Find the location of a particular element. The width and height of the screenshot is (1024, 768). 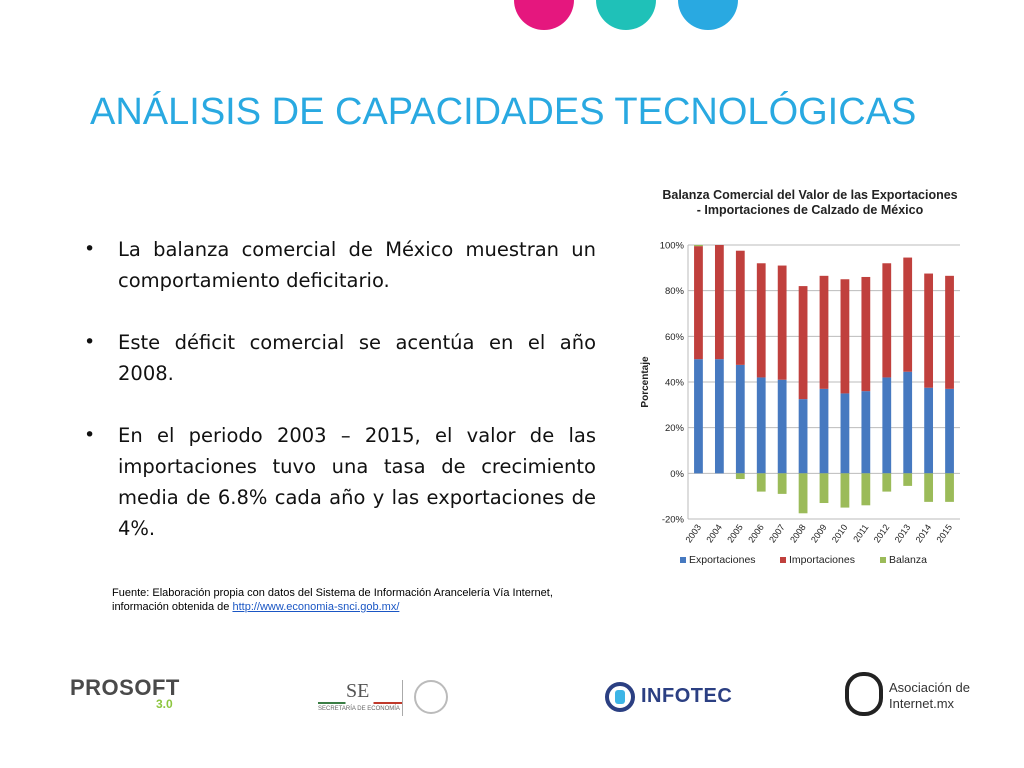

x-tick-label: 2010 is located at coordinates (840, 533).